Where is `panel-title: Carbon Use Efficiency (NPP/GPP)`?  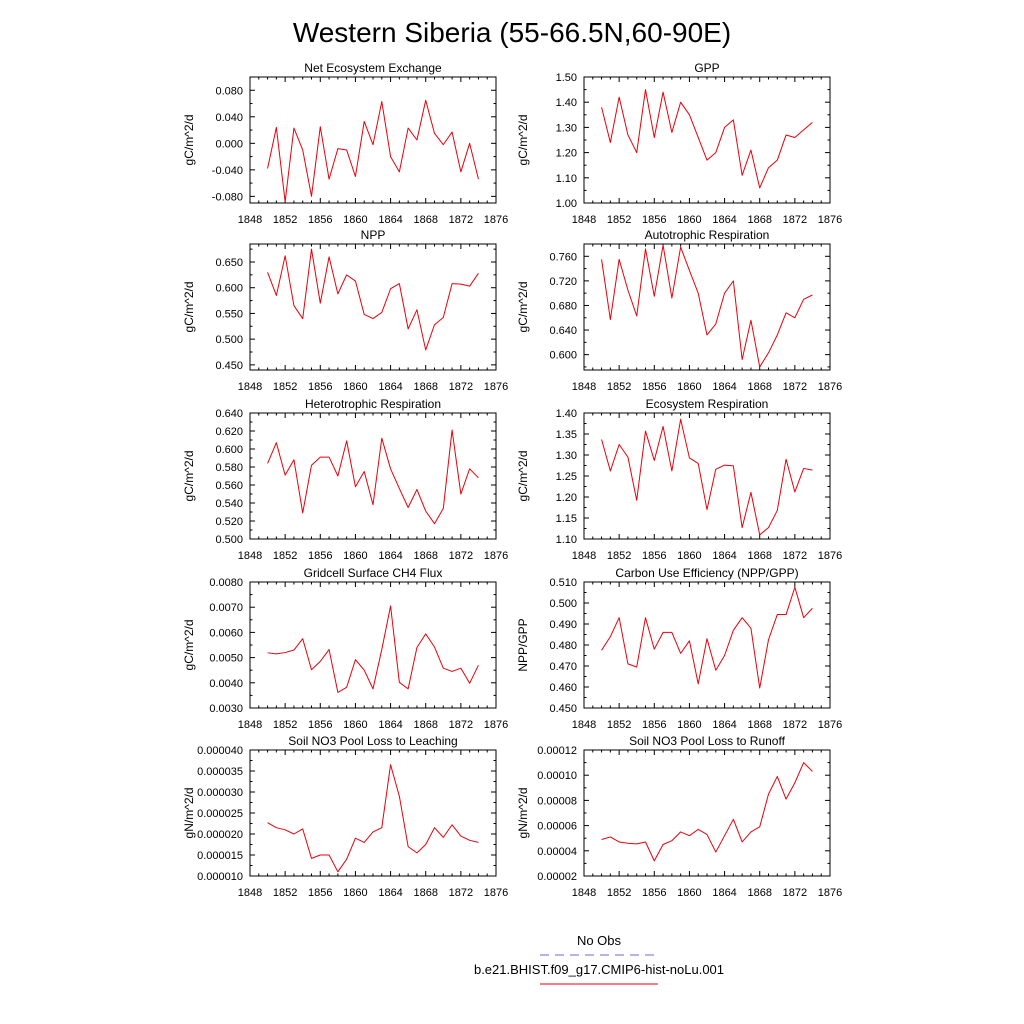 panel-title: Carbon Use Efficiency (NPP/GPP) is located at coordinates (706, 573).